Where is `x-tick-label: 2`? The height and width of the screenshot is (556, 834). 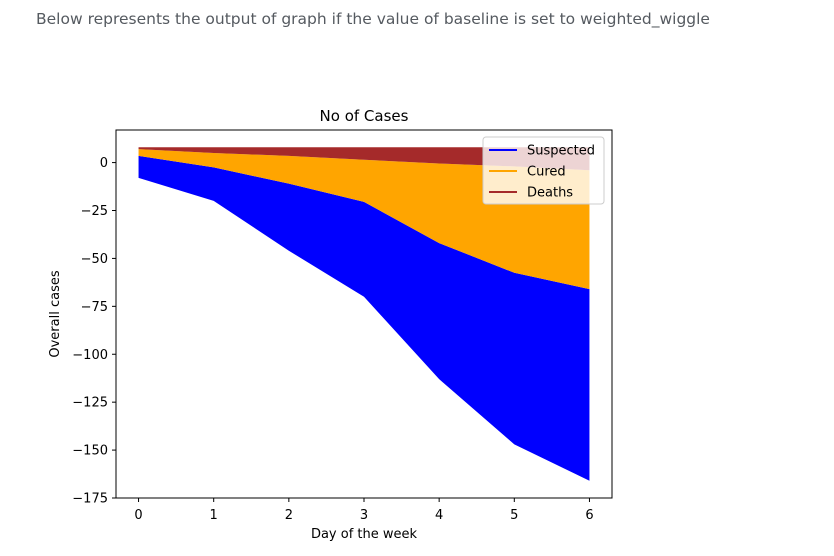
x-tick-label: 2 is located at coordinates (289, 515).